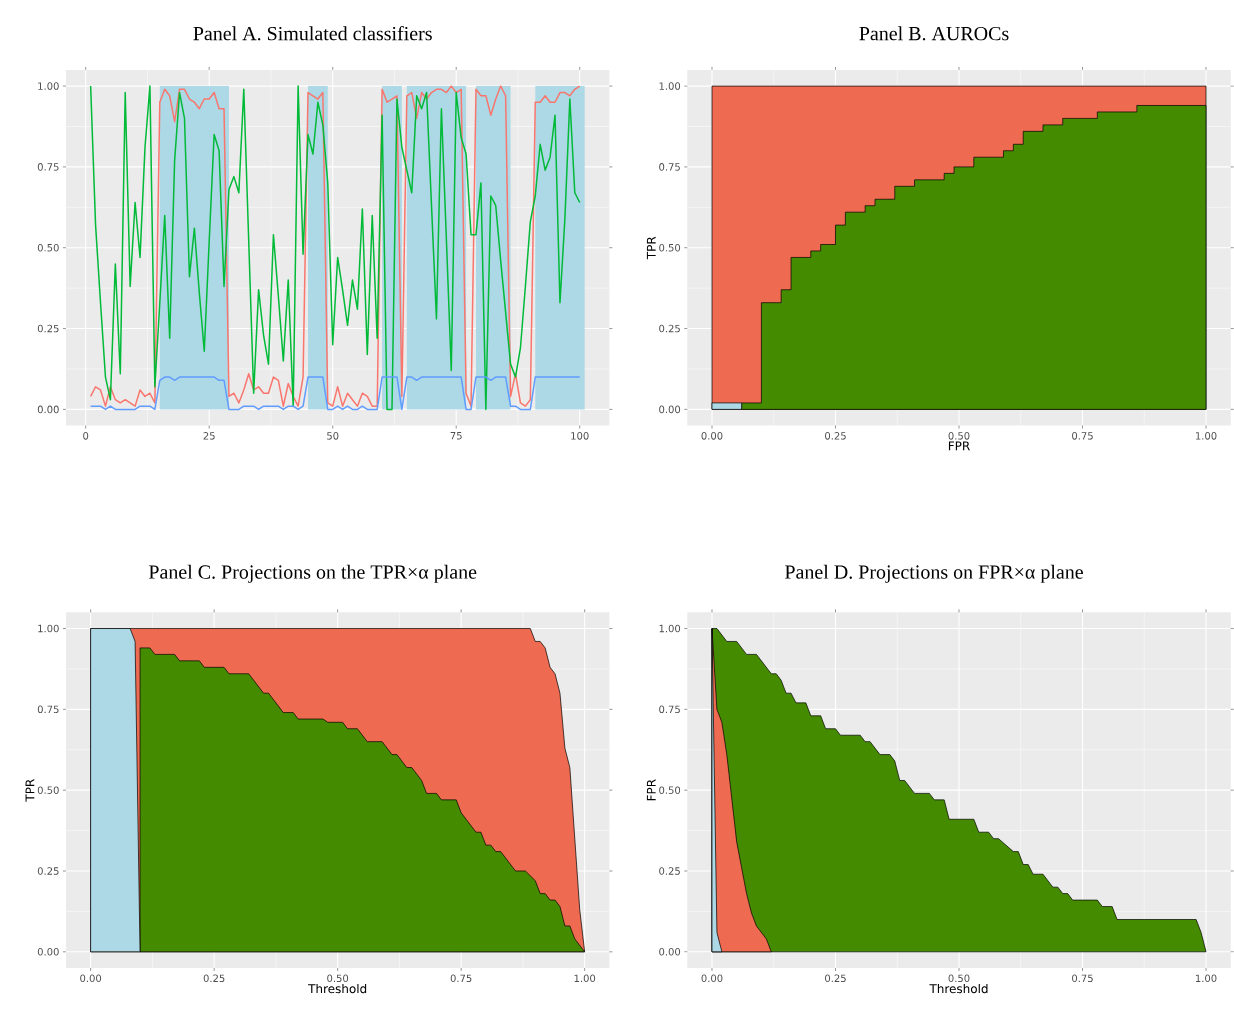 This screenshot has height=1009, width=1234. Describe the element at coordinates (959, 446) in the screenshot. I see `x-axis-title: FPR` at that location.